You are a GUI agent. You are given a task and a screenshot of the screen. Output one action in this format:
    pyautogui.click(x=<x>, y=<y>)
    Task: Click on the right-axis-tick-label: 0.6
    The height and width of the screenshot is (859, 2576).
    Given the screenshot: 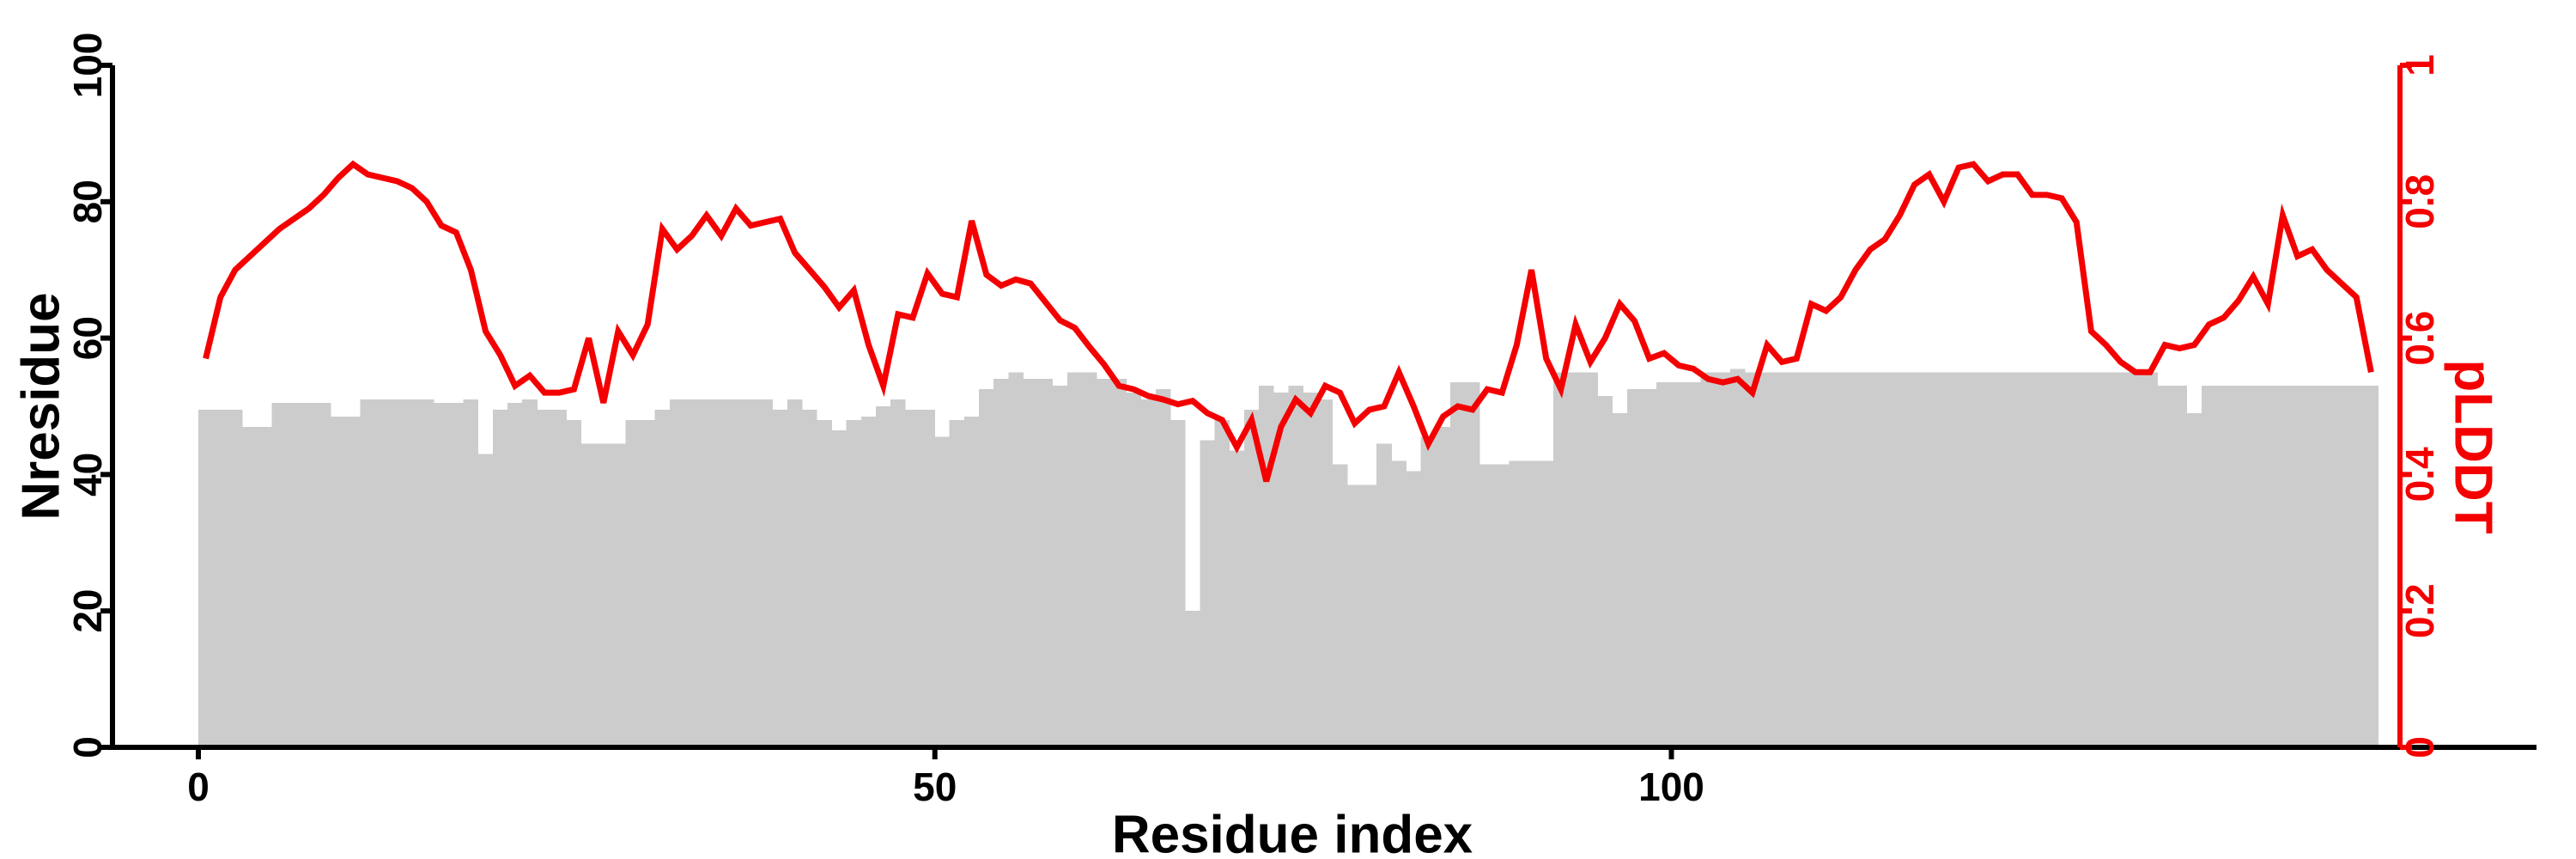 What is the action you would take?
    pyautogui.click(x=2419, y=338)
    